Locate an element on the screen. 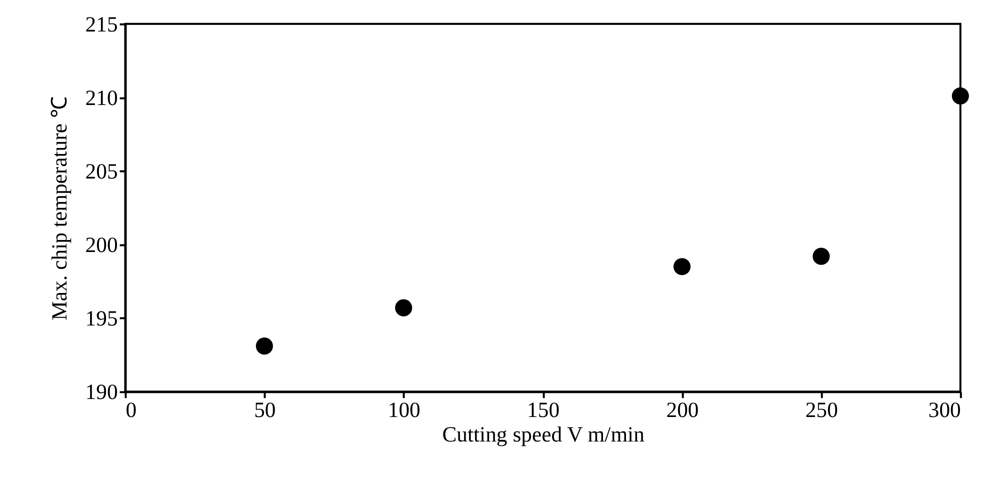 The height and width of the screenshot is (477, 989). y-tick-label: 190 is located at coordinates (101, 392).